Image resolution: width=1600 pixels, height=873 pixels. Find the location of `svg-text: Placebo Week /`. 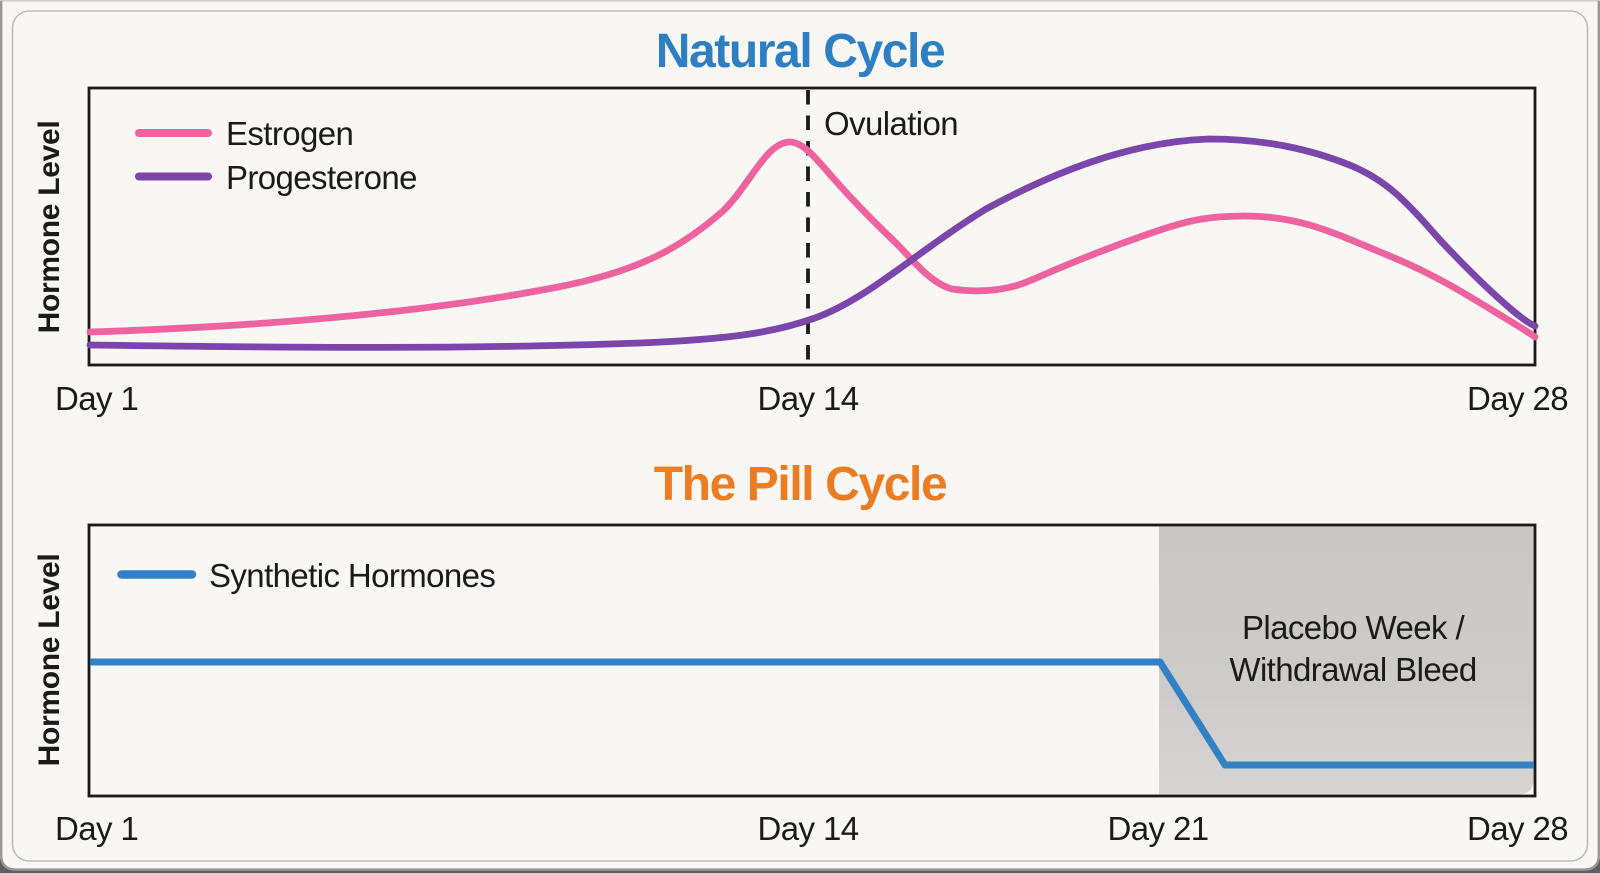

svg-text: Placebo Week / is located at coordinates (1354, 627).